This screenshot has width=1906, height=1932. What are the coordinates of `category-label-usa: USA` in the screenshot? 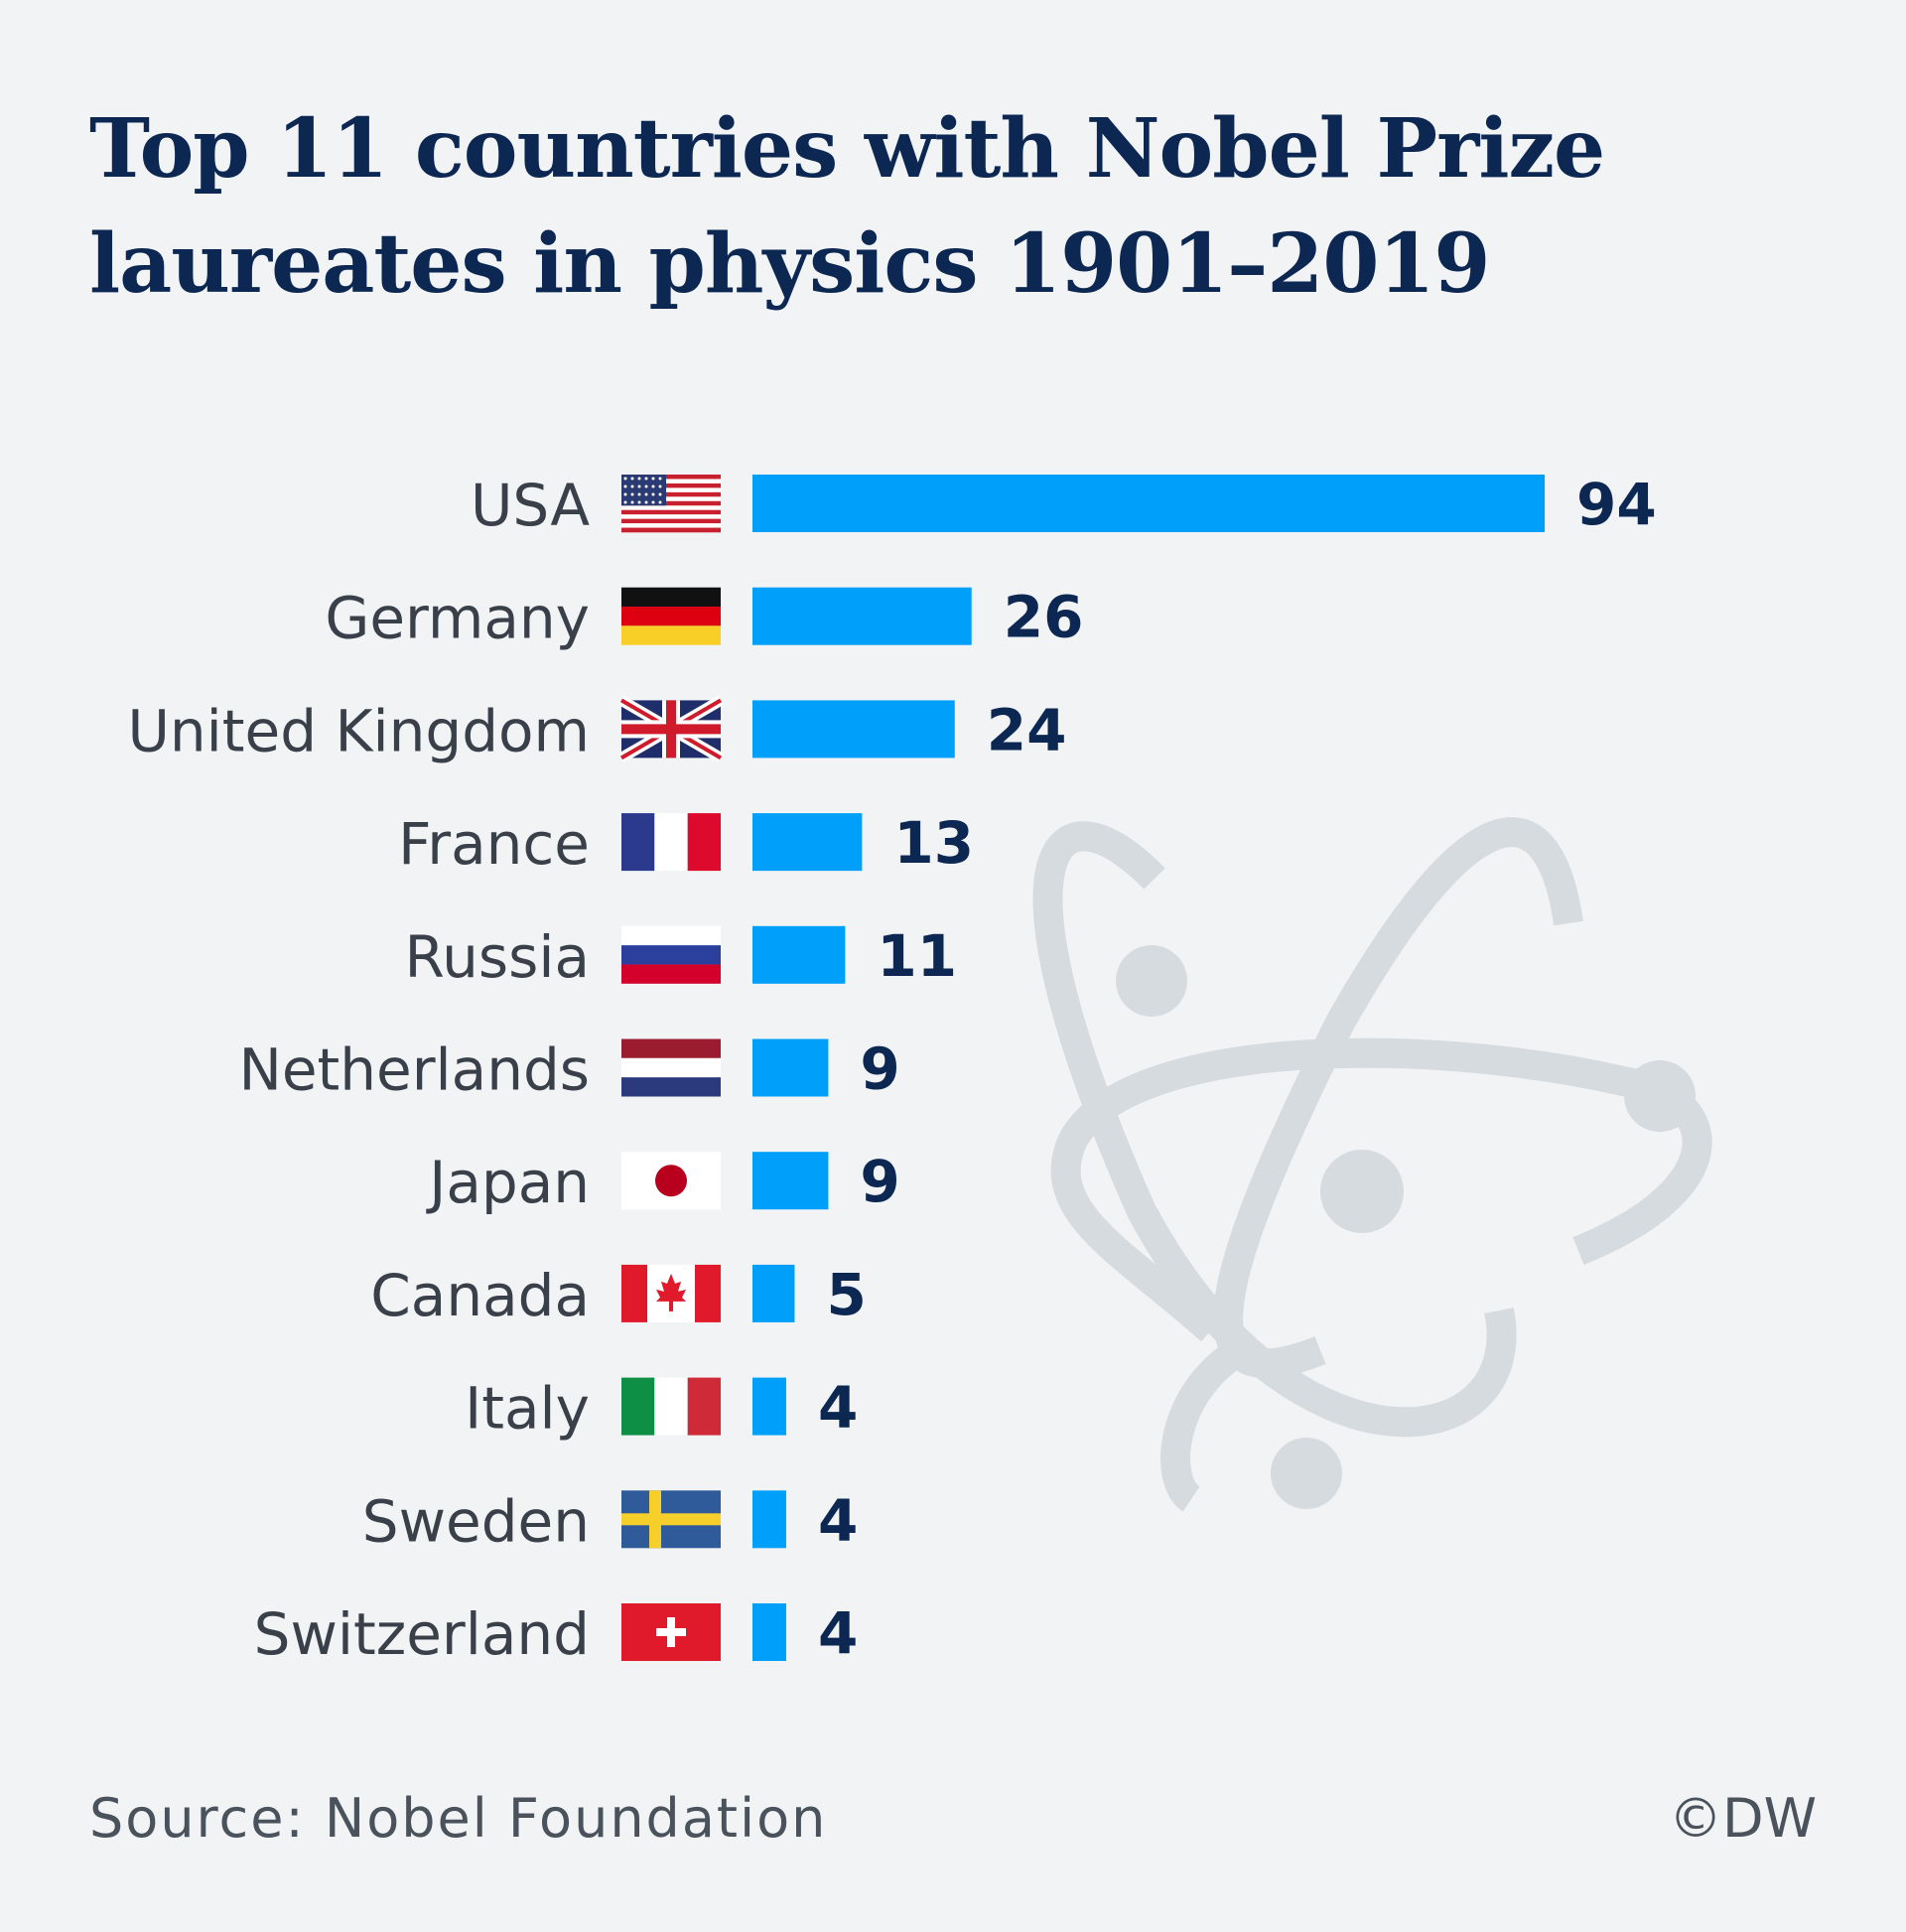 It's located at (530, 505).